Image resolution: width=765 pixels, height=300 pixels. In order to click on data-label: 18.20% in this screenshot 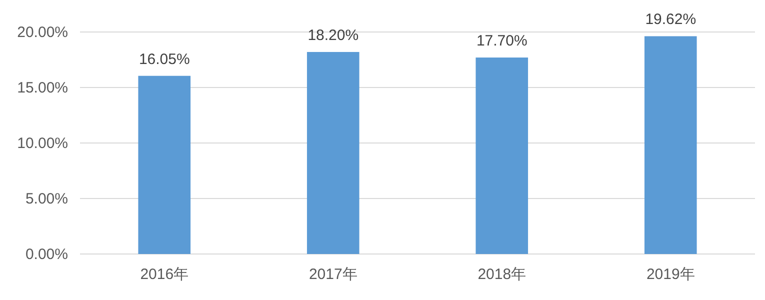, I will do `click(333, 35)`.